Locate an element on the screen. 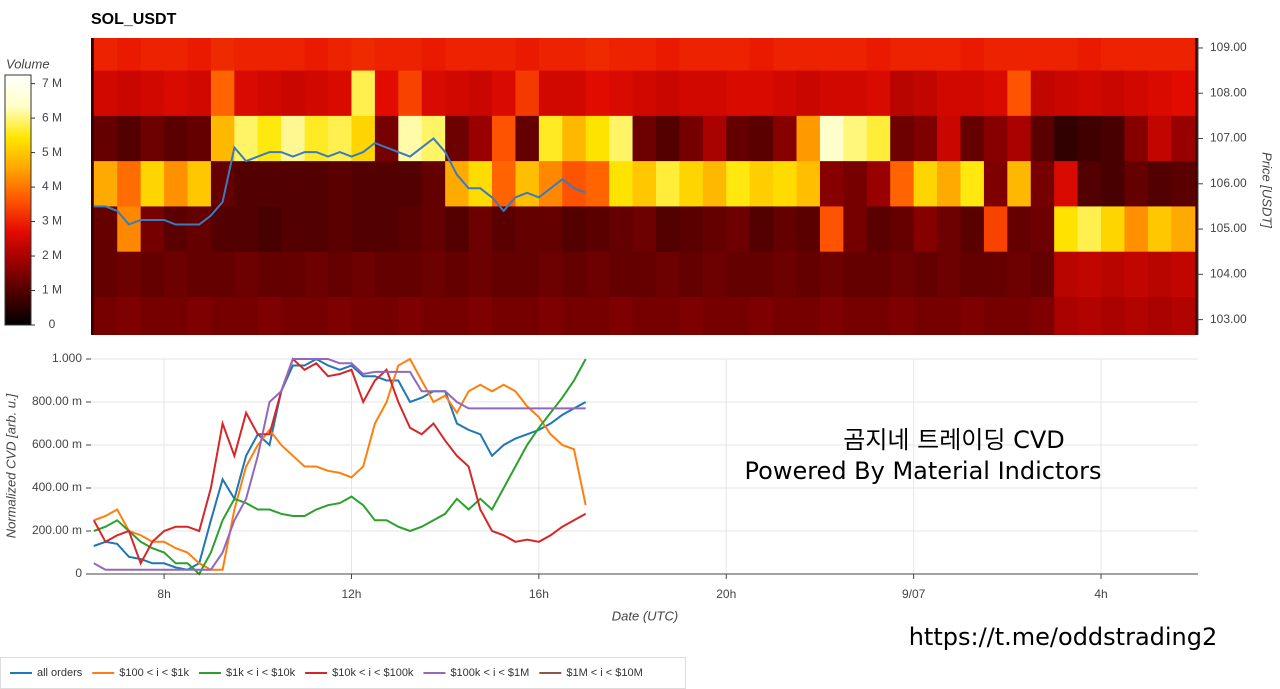  x-tick-label: 9/07 is located at coordinates (914, 594).